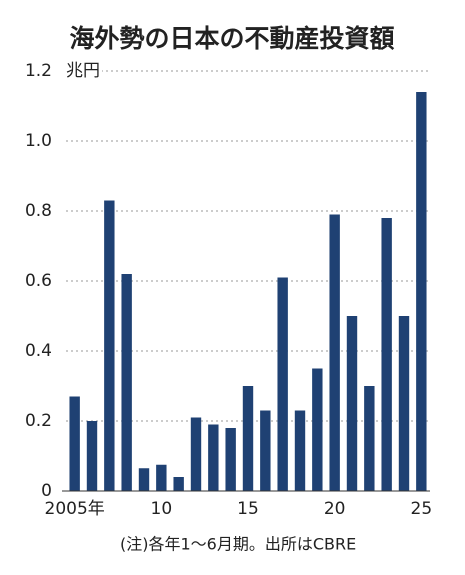  Describe the element at coordinates (162, 509) in the screenshot. I see `x-tick-label: 10` at that location.